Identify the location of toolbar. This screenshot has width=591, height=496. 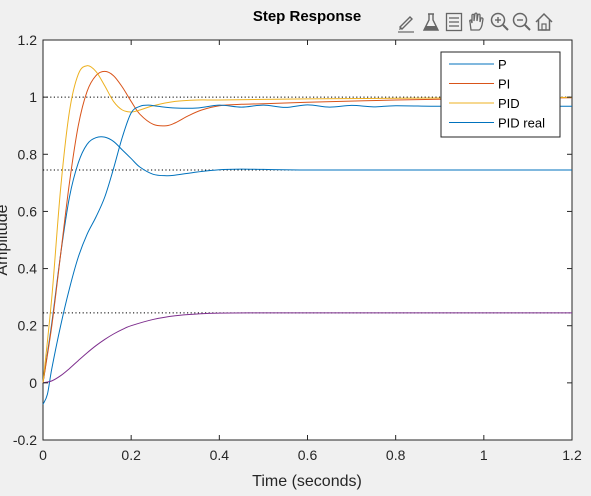
(475, 22).